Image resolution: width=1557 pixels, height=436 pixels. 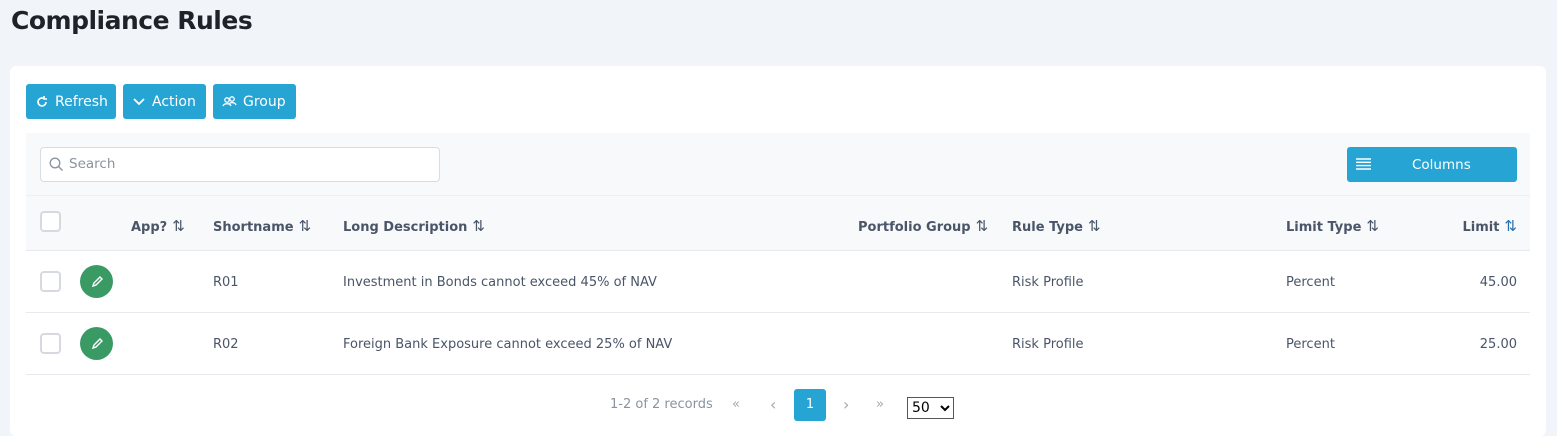 What do you see at coordinates (81, 101) in the screenshot?
I see `refresh-label: Refresh` at bounding box center [81, 101].